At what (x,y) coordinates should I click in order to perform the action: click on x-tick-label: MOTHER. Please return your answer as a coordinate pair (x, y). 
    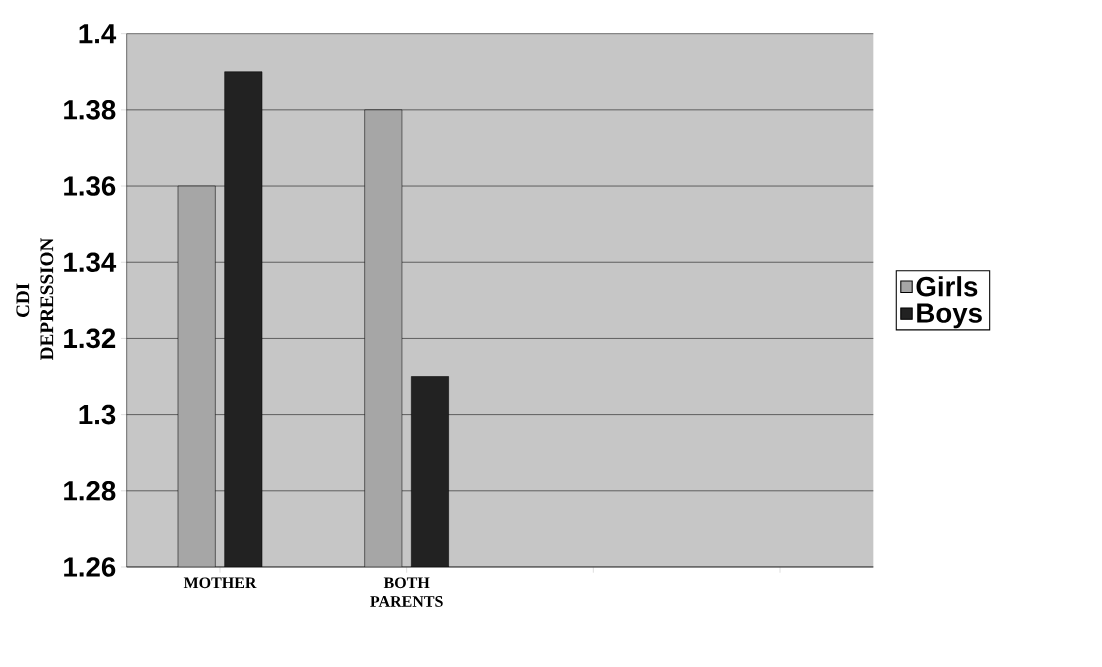
    Looking at the image, I should click on (220, 583).